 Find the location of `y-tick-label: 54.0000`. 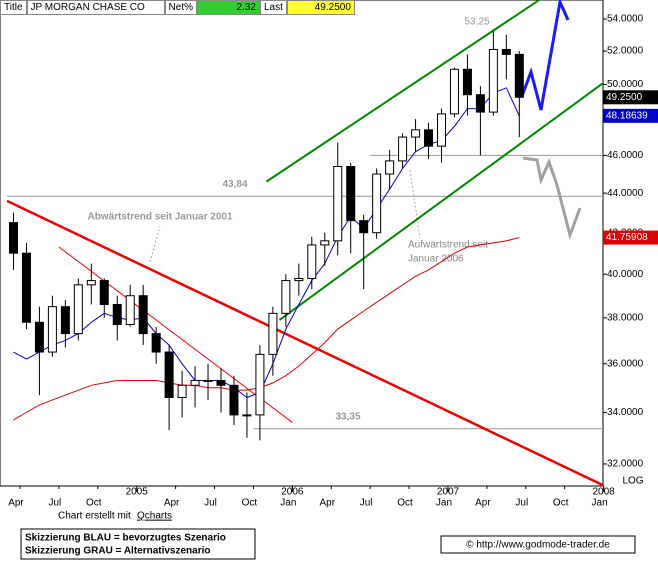

y-tick-label: 54.0000 is located at coordinates (625, 19).